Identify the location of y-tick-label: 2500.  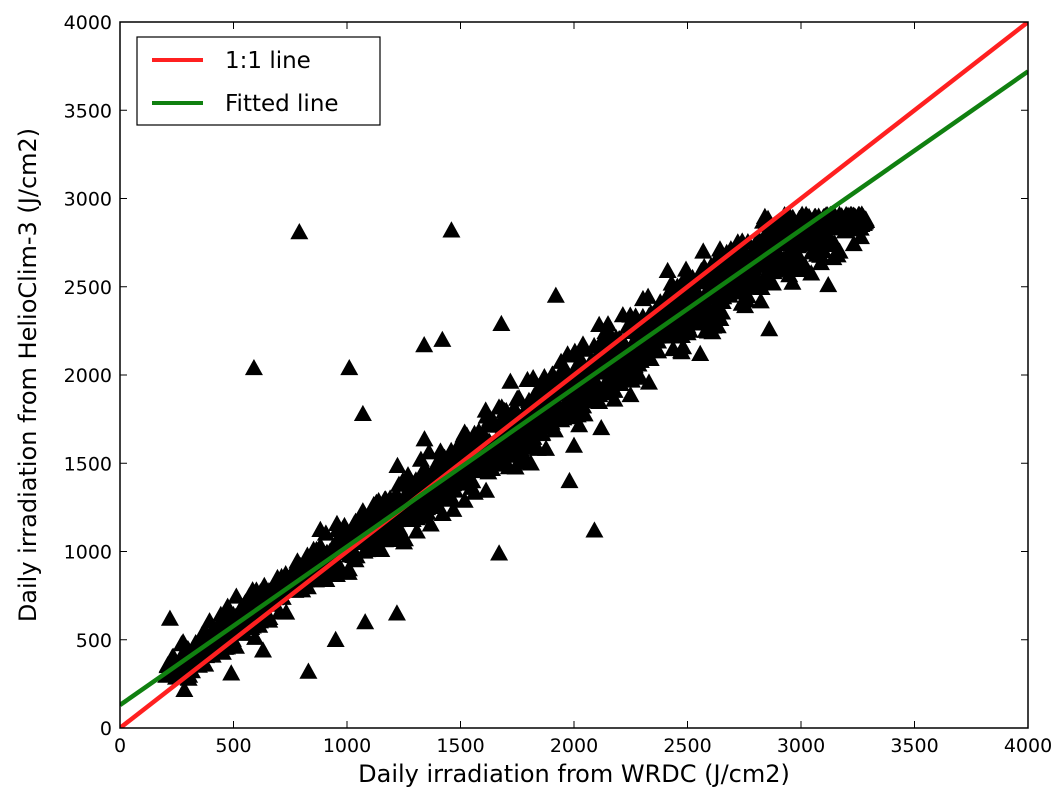
(88, 288).